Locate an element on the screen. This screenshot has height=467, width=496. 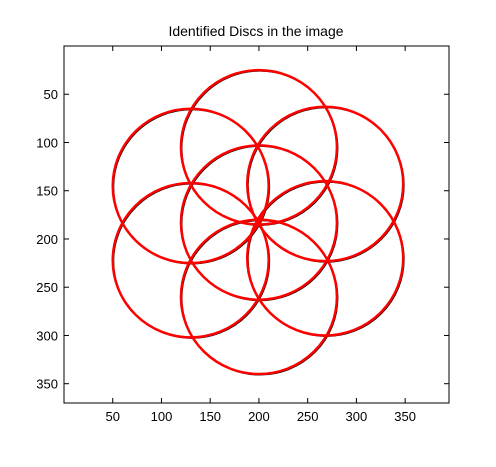
x-tick-label: 350 is located at coordinates (405, 416).